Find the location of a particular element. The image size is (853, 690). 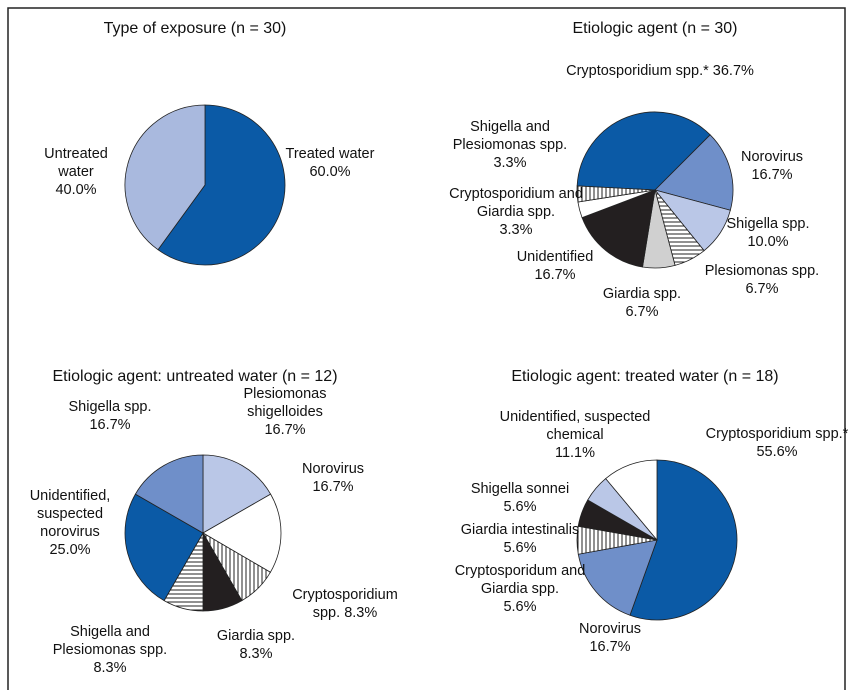

slice-name: Unidentified is located at coordinates (555, 257).